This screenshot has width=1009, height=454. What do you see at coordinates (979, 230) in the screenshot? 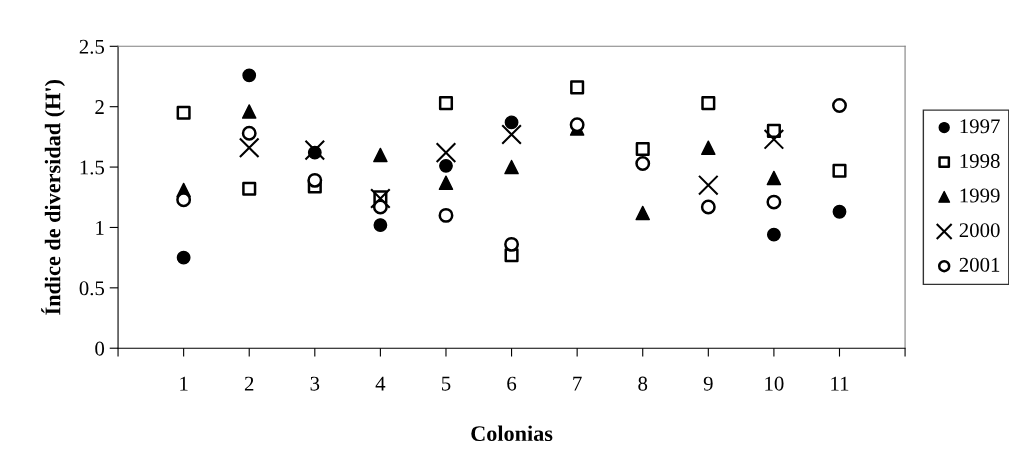
I see `legend-label: 2000` at bounding box center [979, 230].